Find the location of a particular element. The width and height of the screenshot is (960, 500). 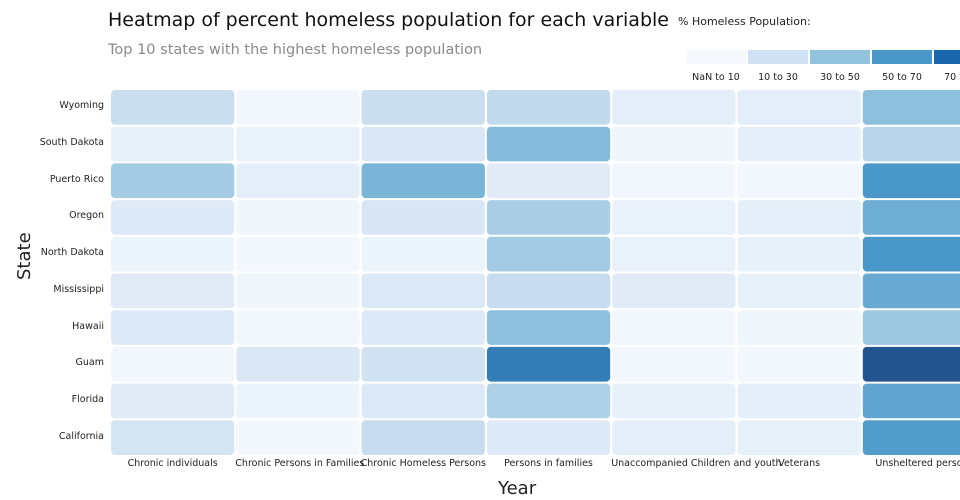

legend-label: 70 to 90 is located at coordinates (952, 77).